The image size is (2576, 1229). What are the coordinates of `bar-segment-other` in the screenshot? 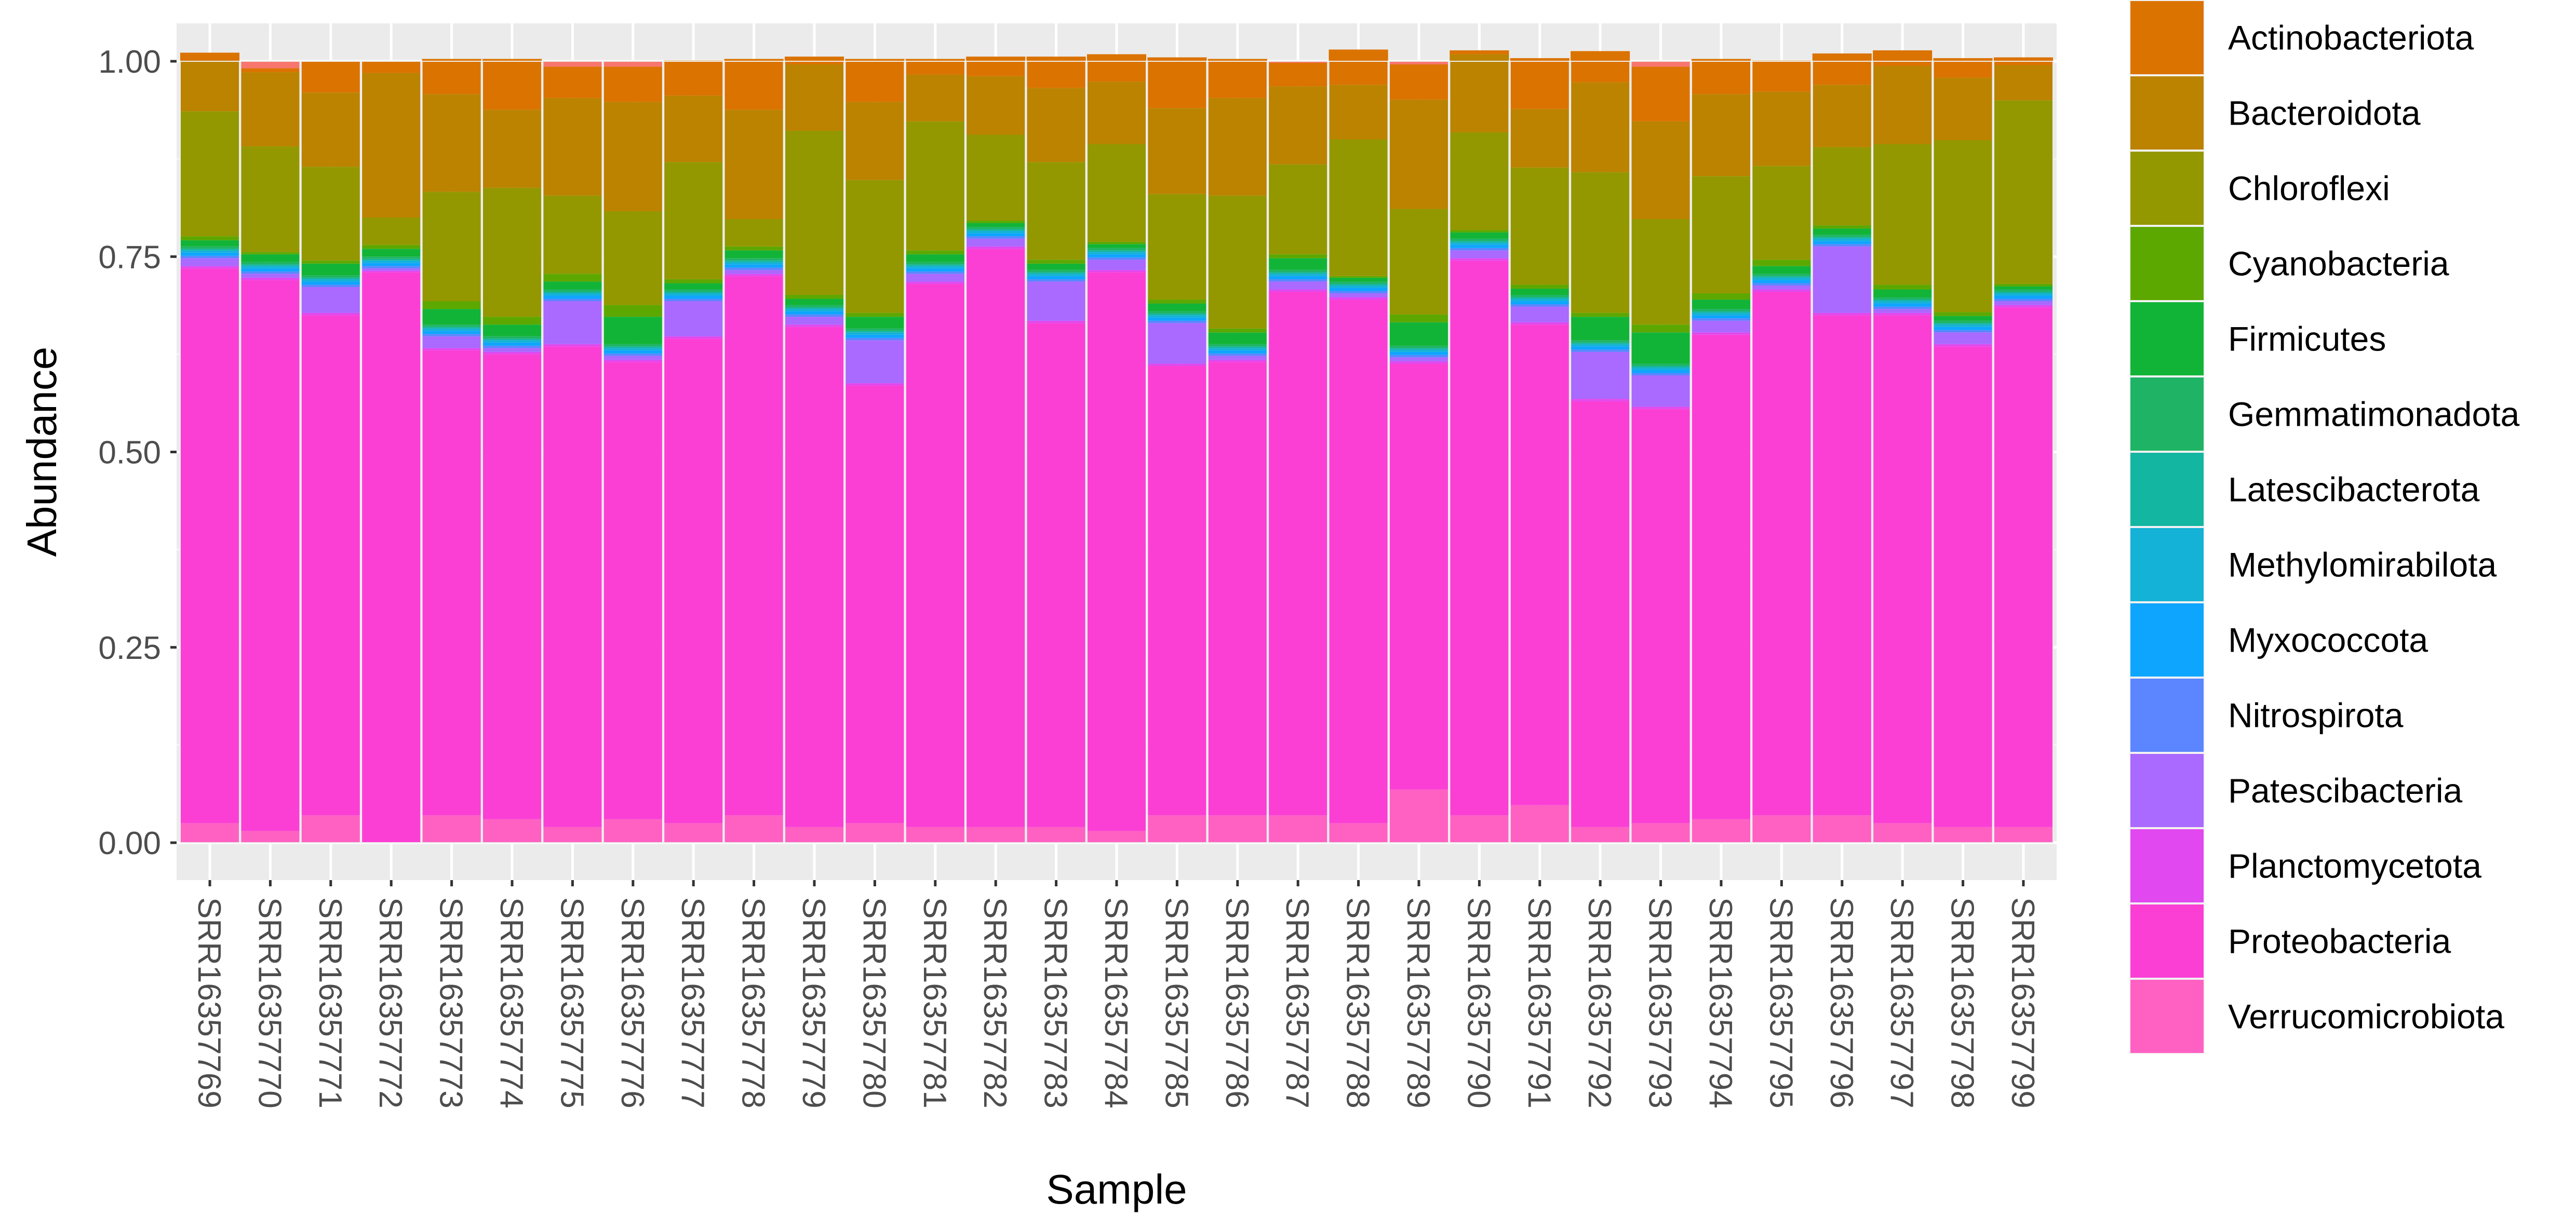 It's located at (1661, 64).